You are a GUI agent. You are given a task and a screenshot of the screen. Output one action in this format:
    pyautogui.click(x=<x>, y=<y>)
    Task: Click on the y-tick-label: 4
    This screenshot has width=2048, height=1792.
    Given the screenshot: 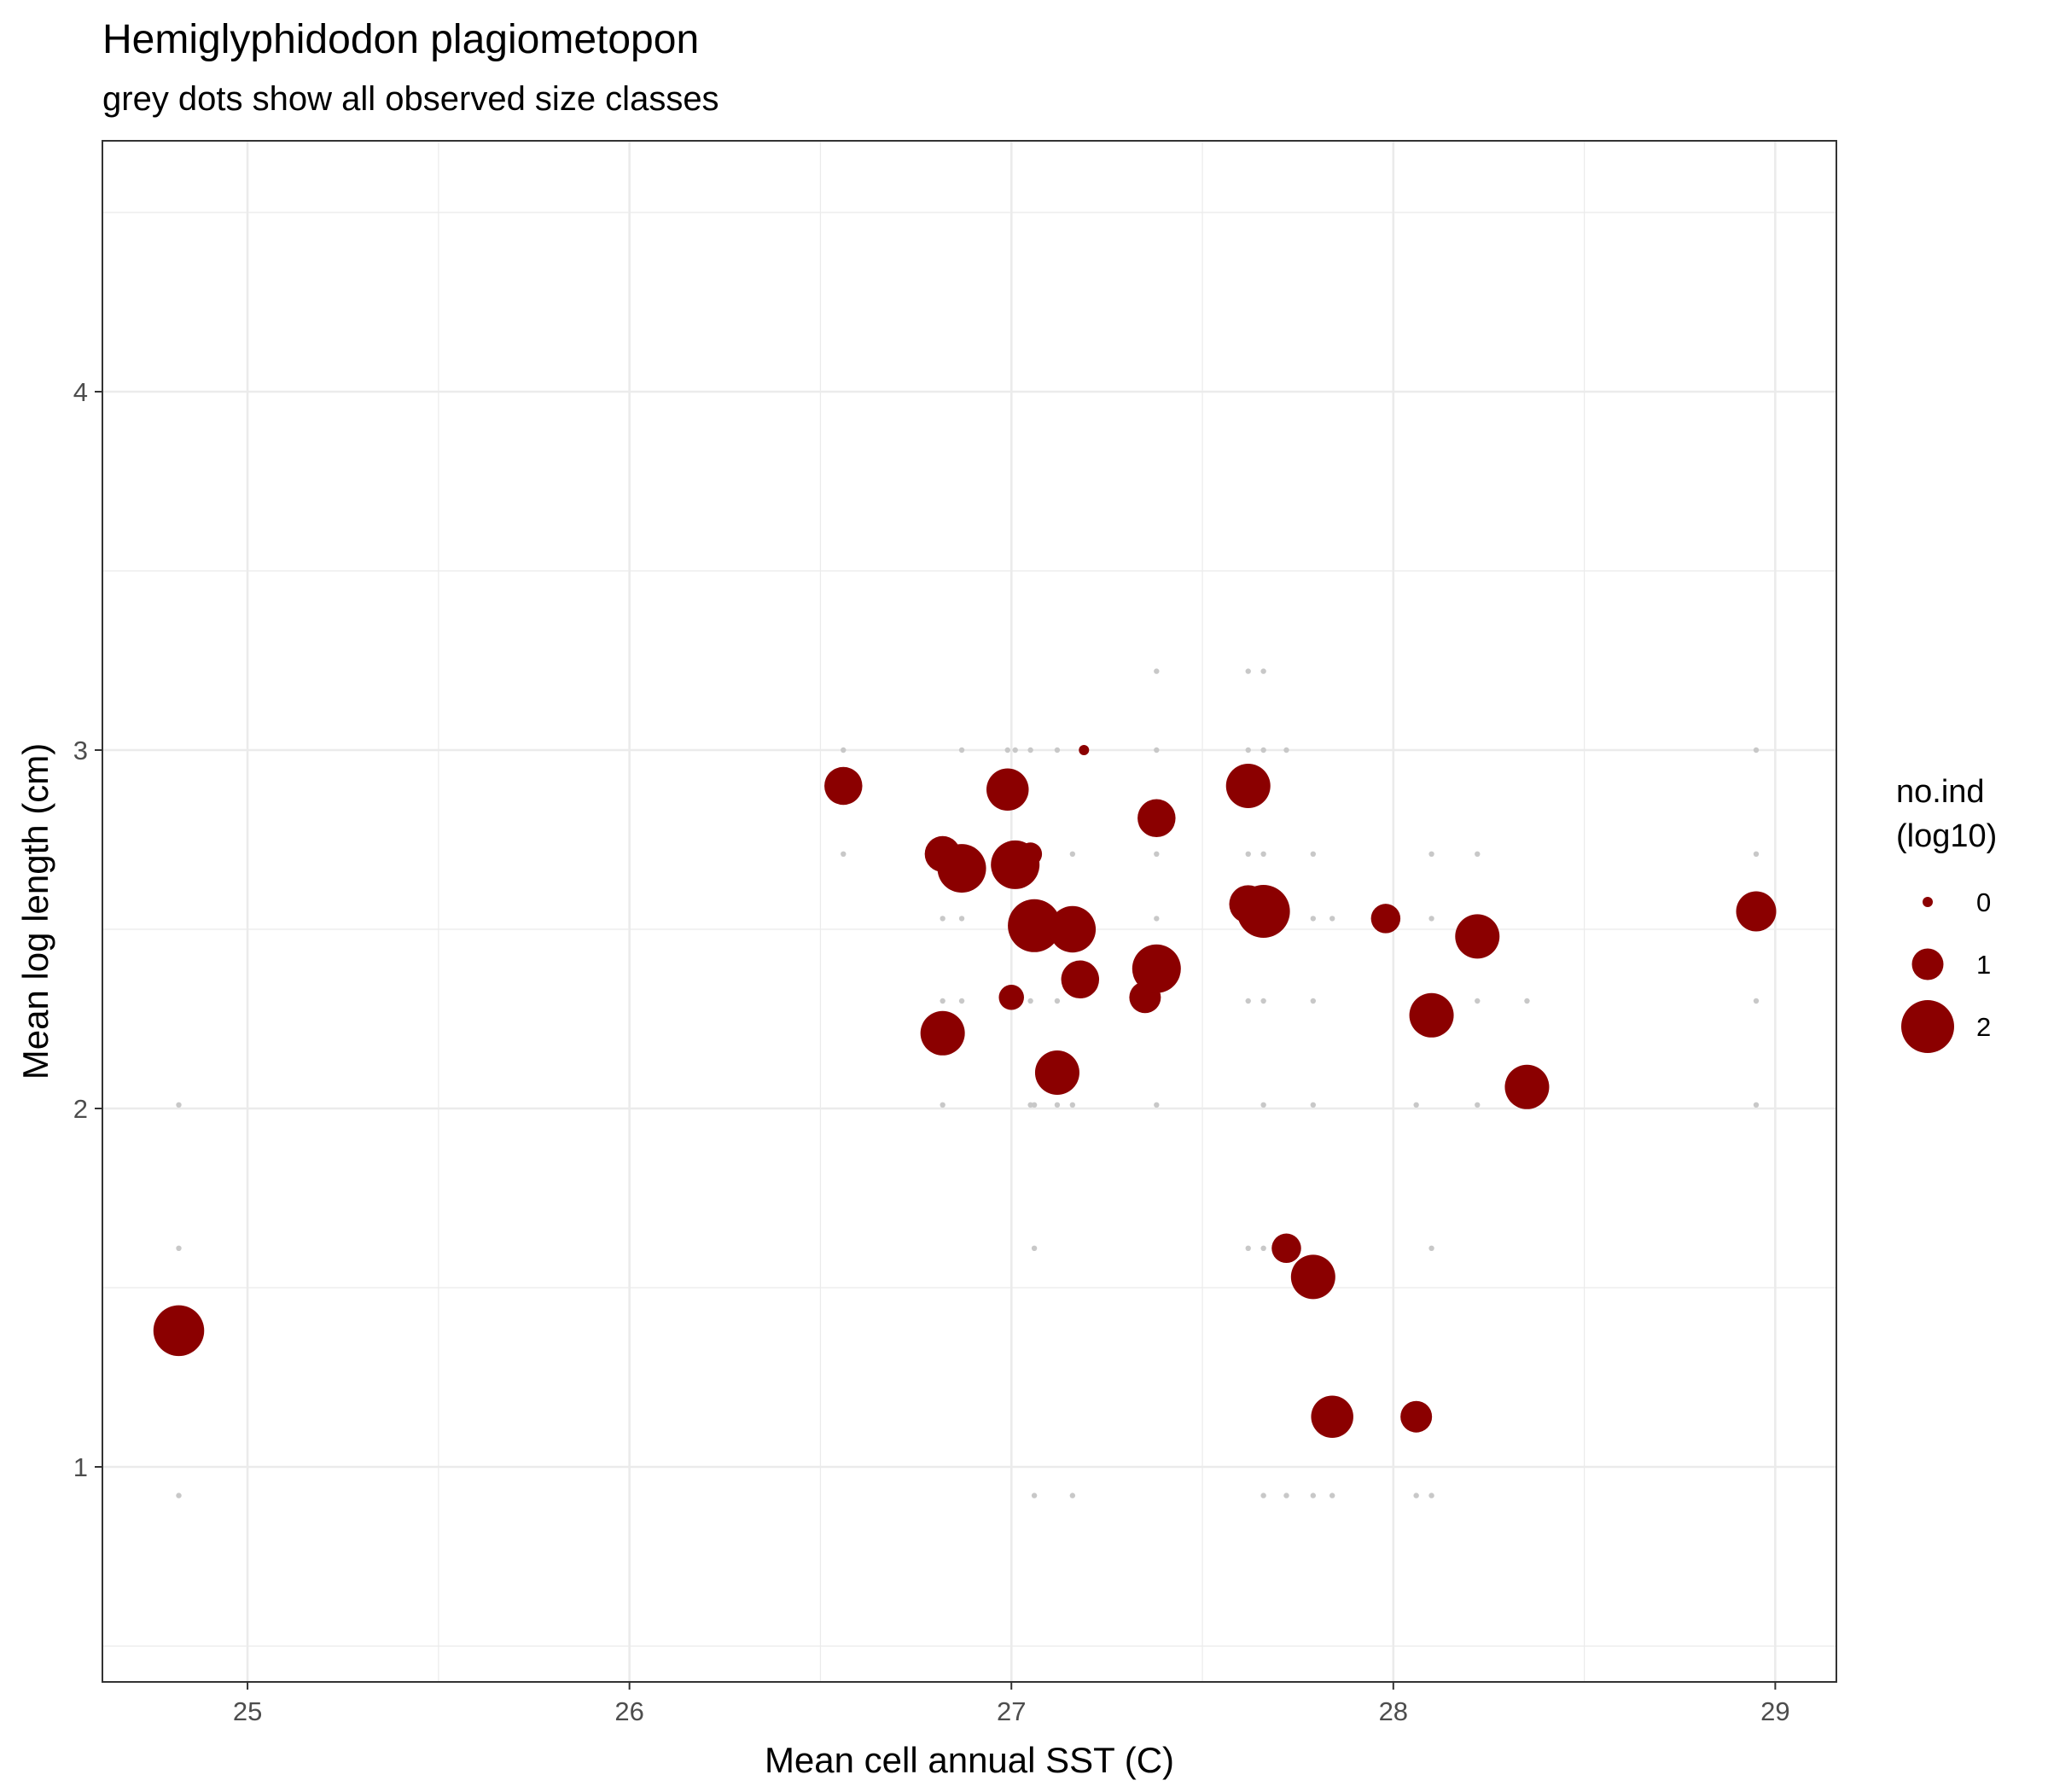 What is the action you would take?
    pyautogui.click(x=80, y=392)
    